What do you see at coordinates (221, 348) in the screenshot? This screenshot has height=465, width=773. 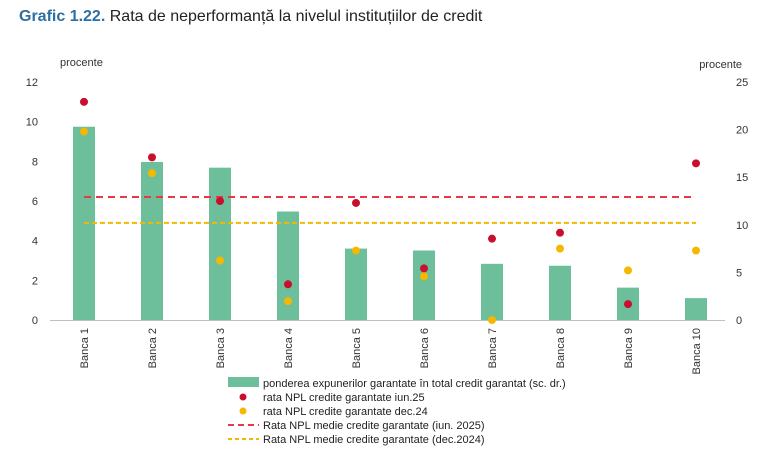 I see `category-label-3: Banca 3` at bounding box center [221, 348].